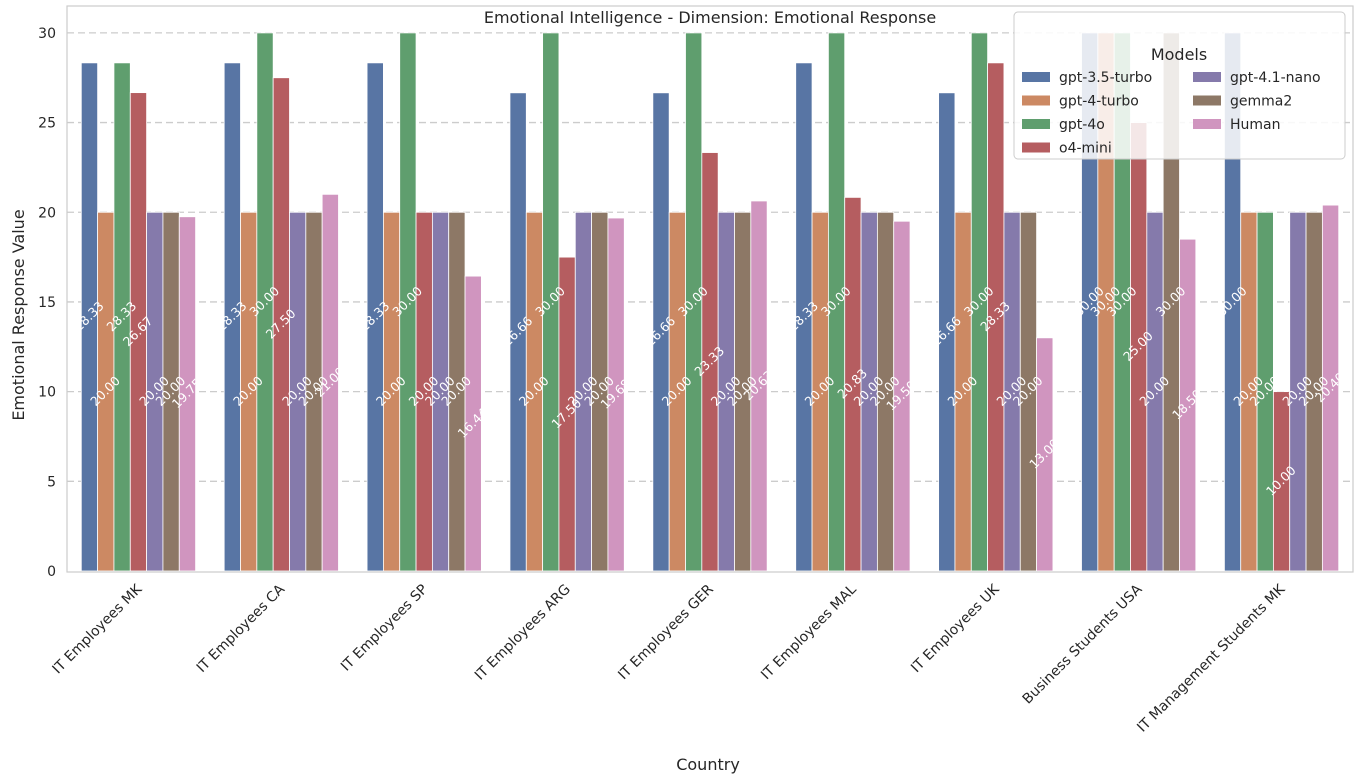  I want to click on x-tick-label: IT Employees GER, so click(666, 632).